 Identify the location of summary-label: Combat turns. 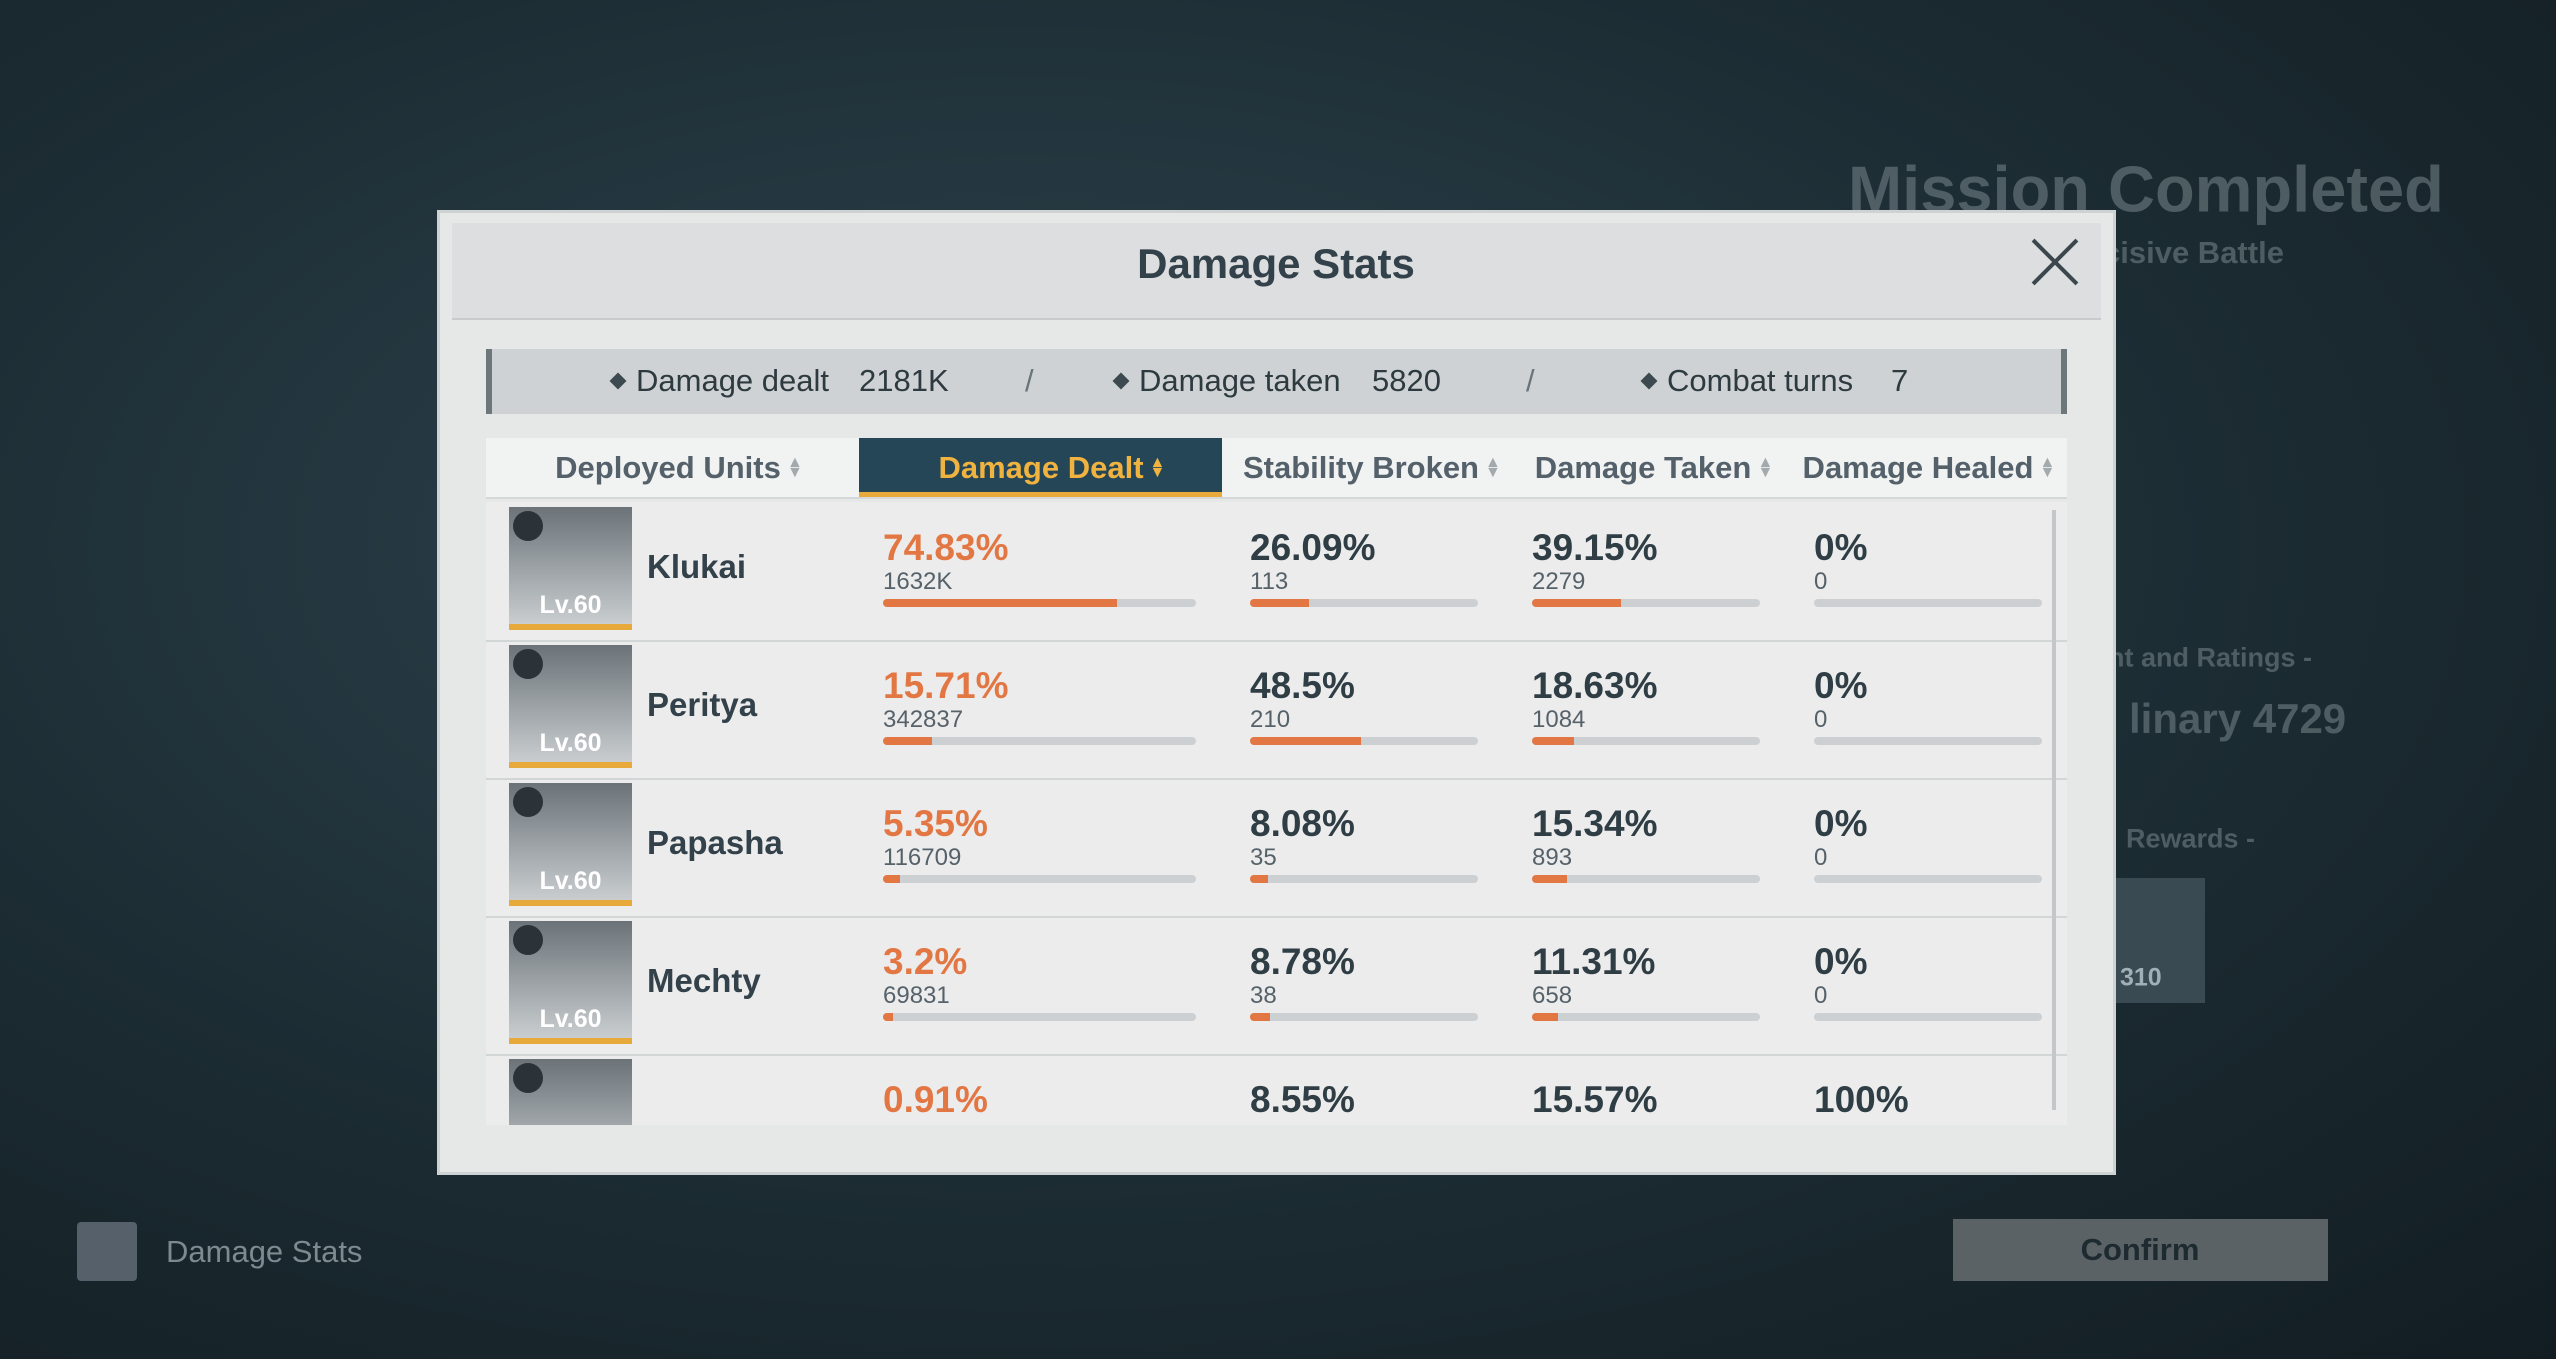
(1760, 380).